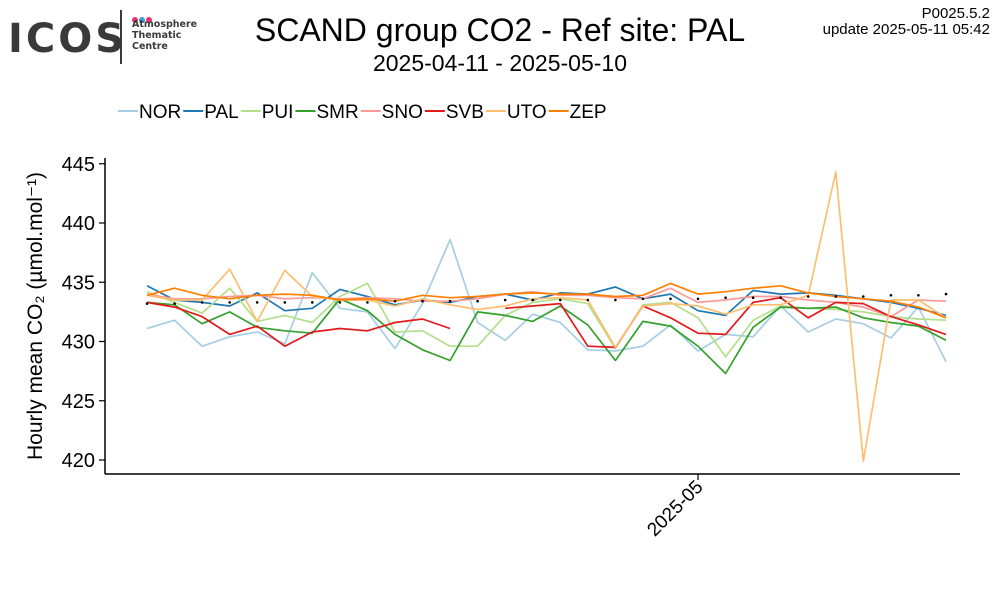  Describe the element at coordinates (500, 30) in the screenshot. I see `chart-title: SCAND group CO2 - Ref site: PAL` at that location.